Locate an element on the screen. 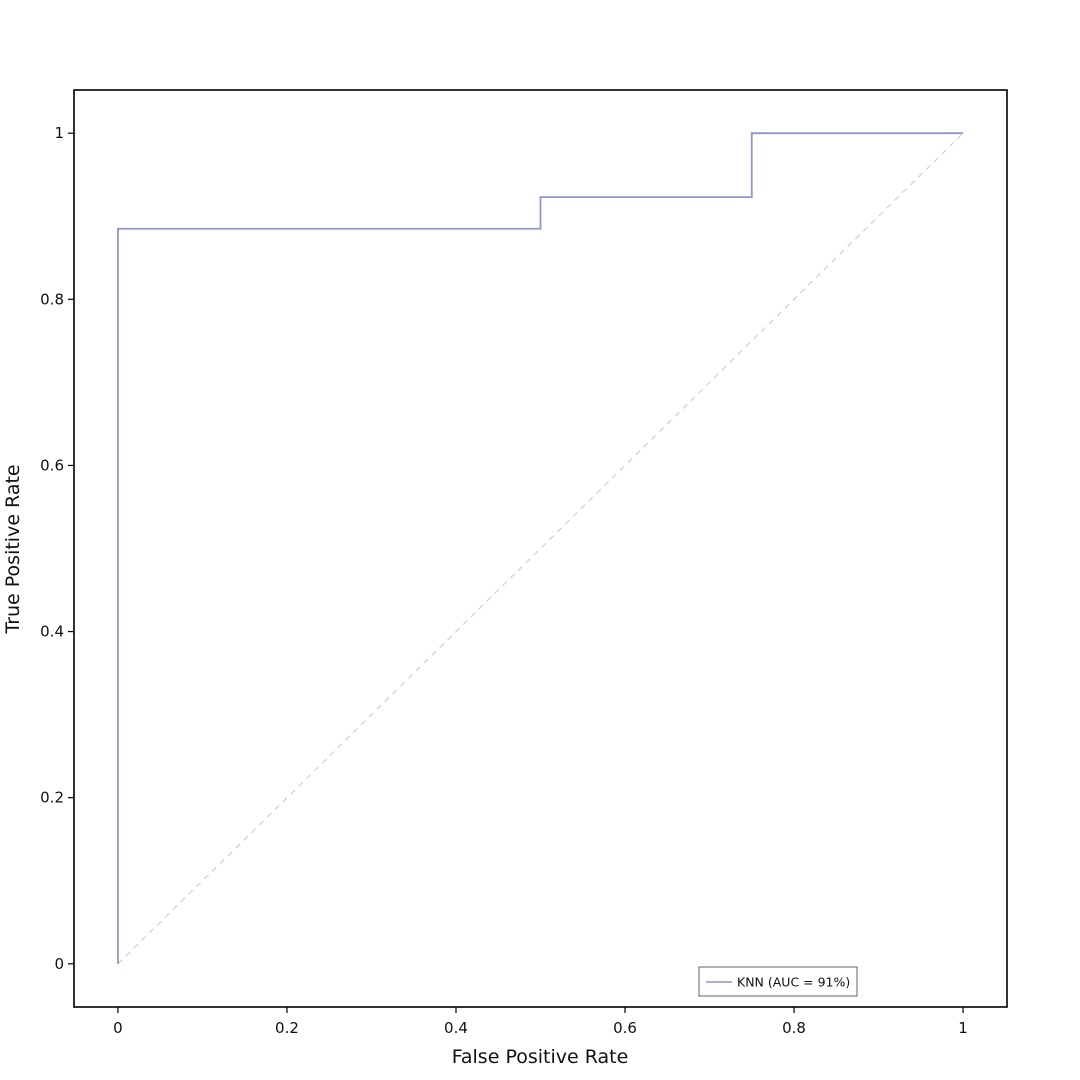  y-tick-label: 0.8 is located at coordinates (52, 299).